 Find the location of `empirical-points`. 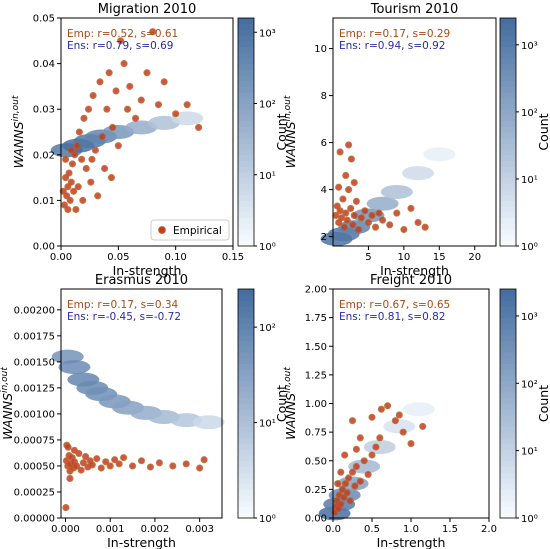

empirical-points is located at coordinates (380, 187).